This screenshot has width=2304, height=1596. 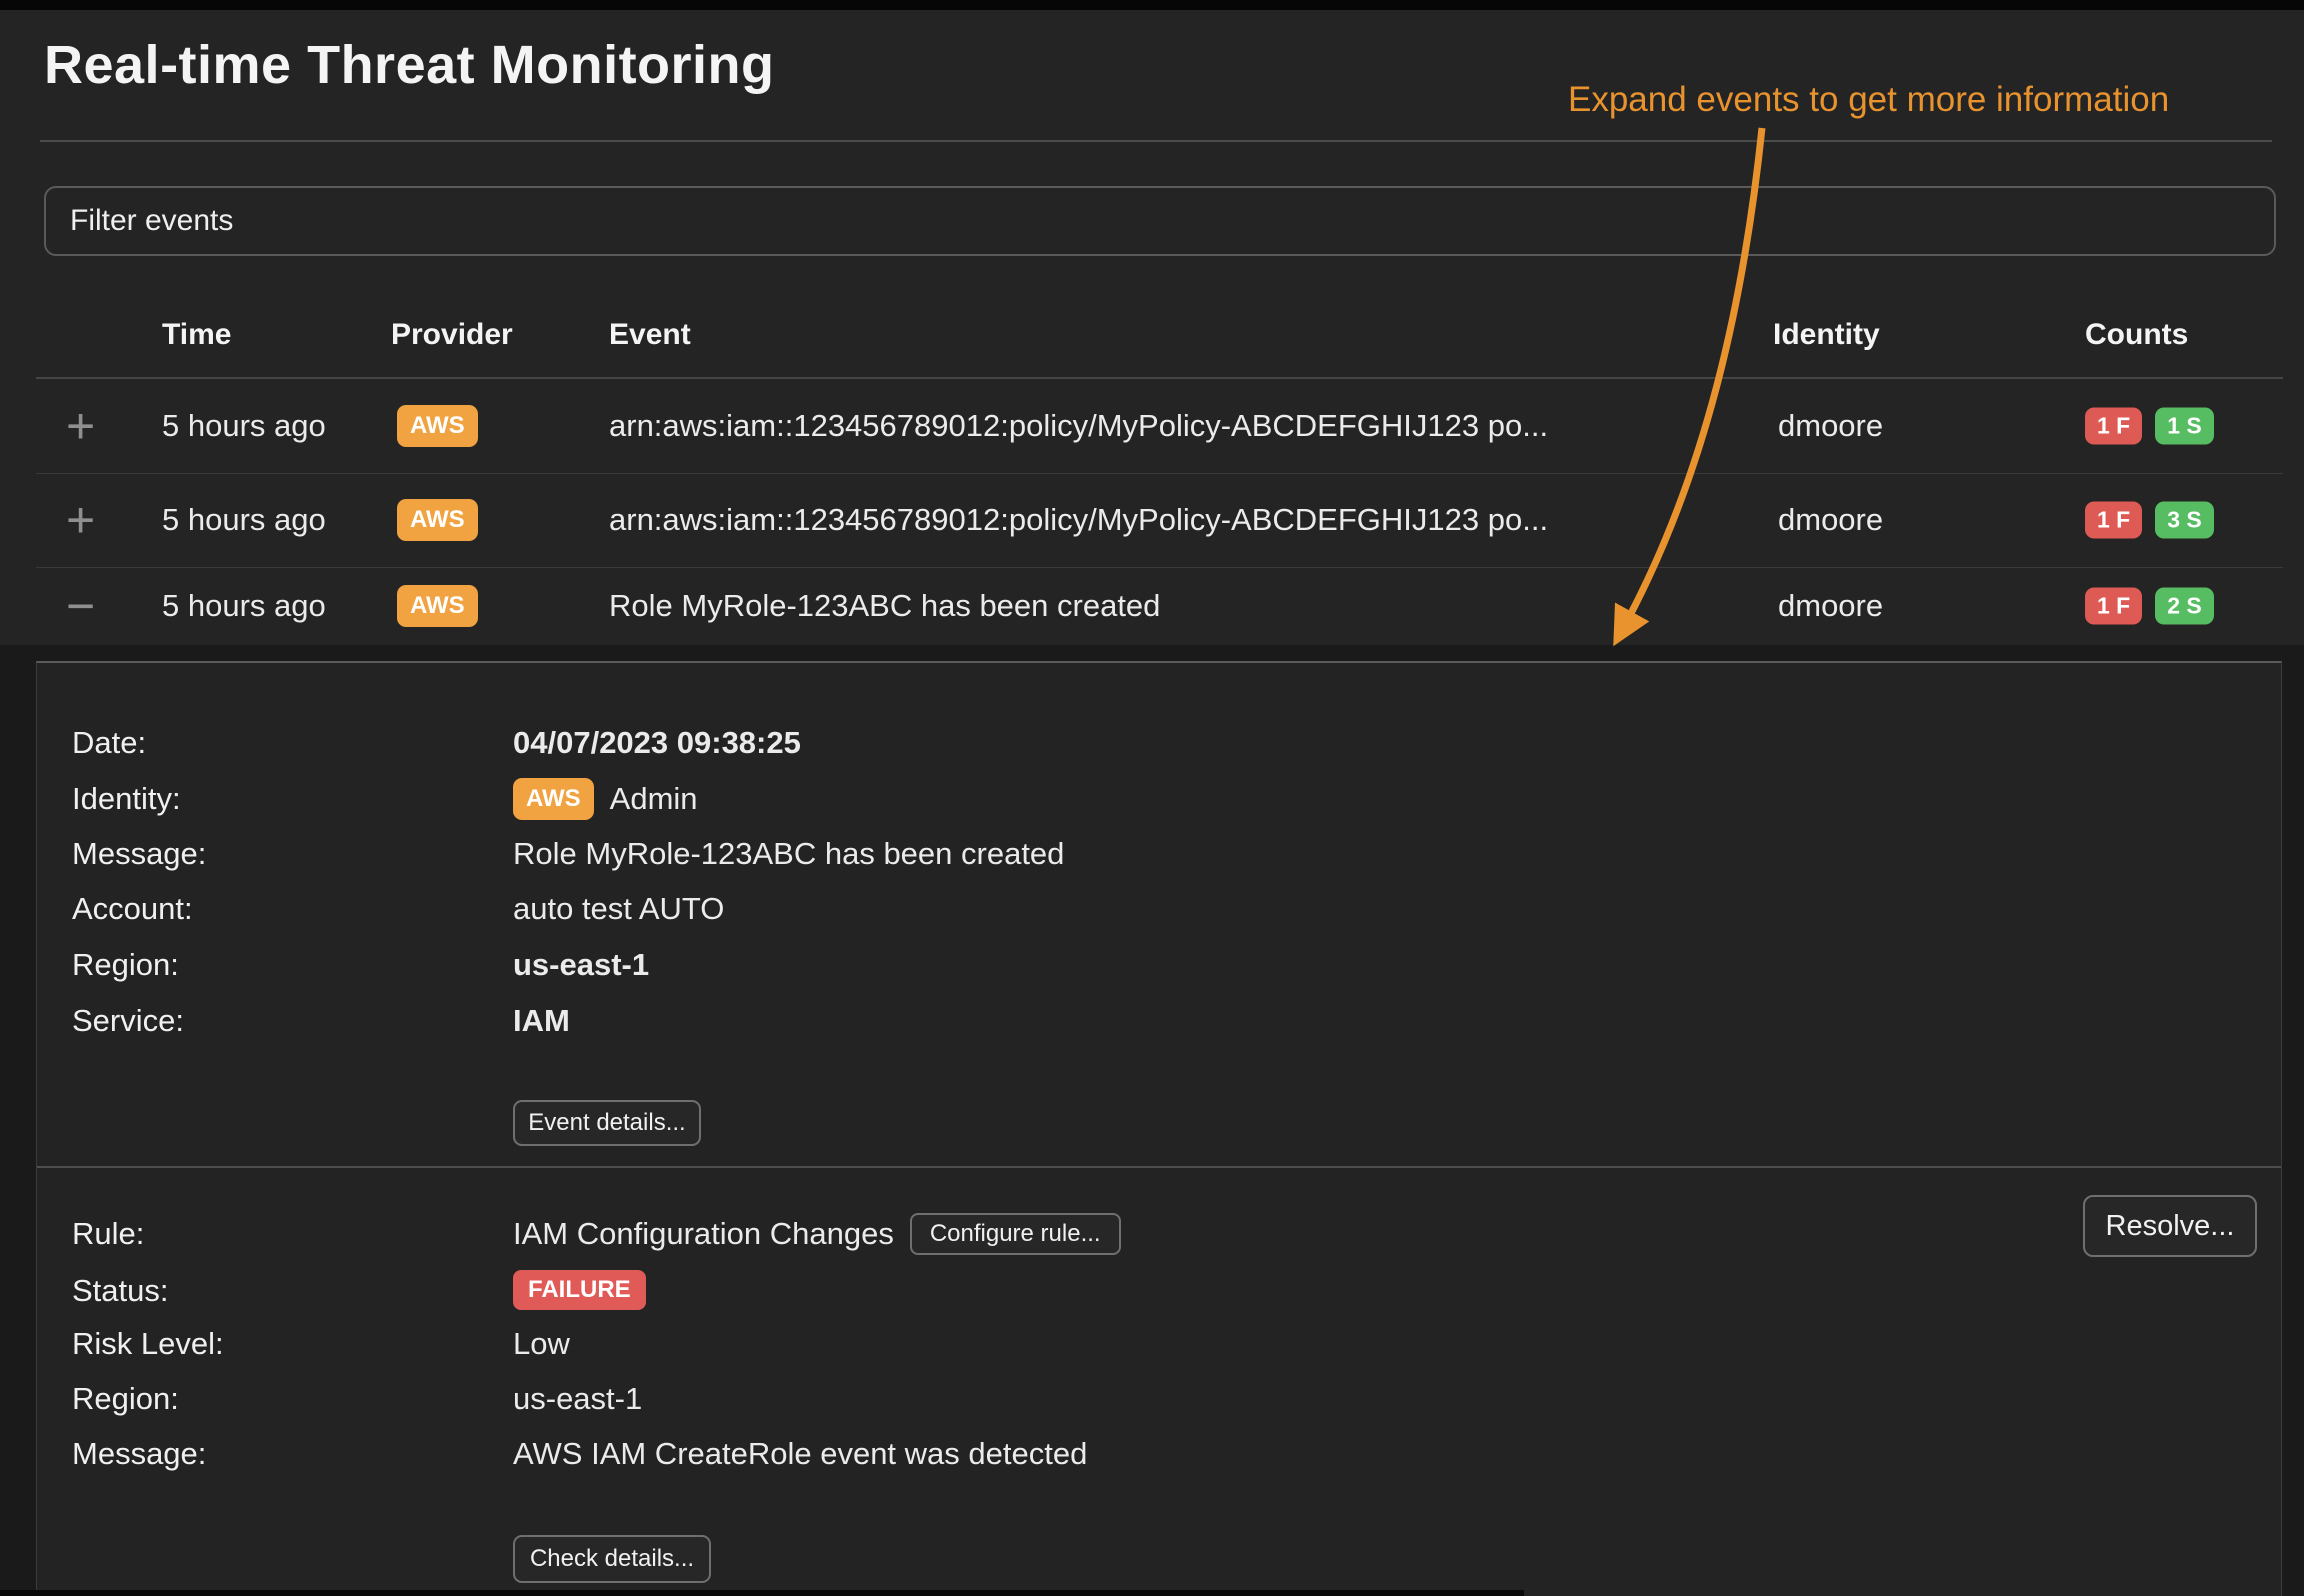 What do you see at coordinates (1160, 221) in the screenshot?
I see `filter-events-input` at bounding box center [1160, 221].